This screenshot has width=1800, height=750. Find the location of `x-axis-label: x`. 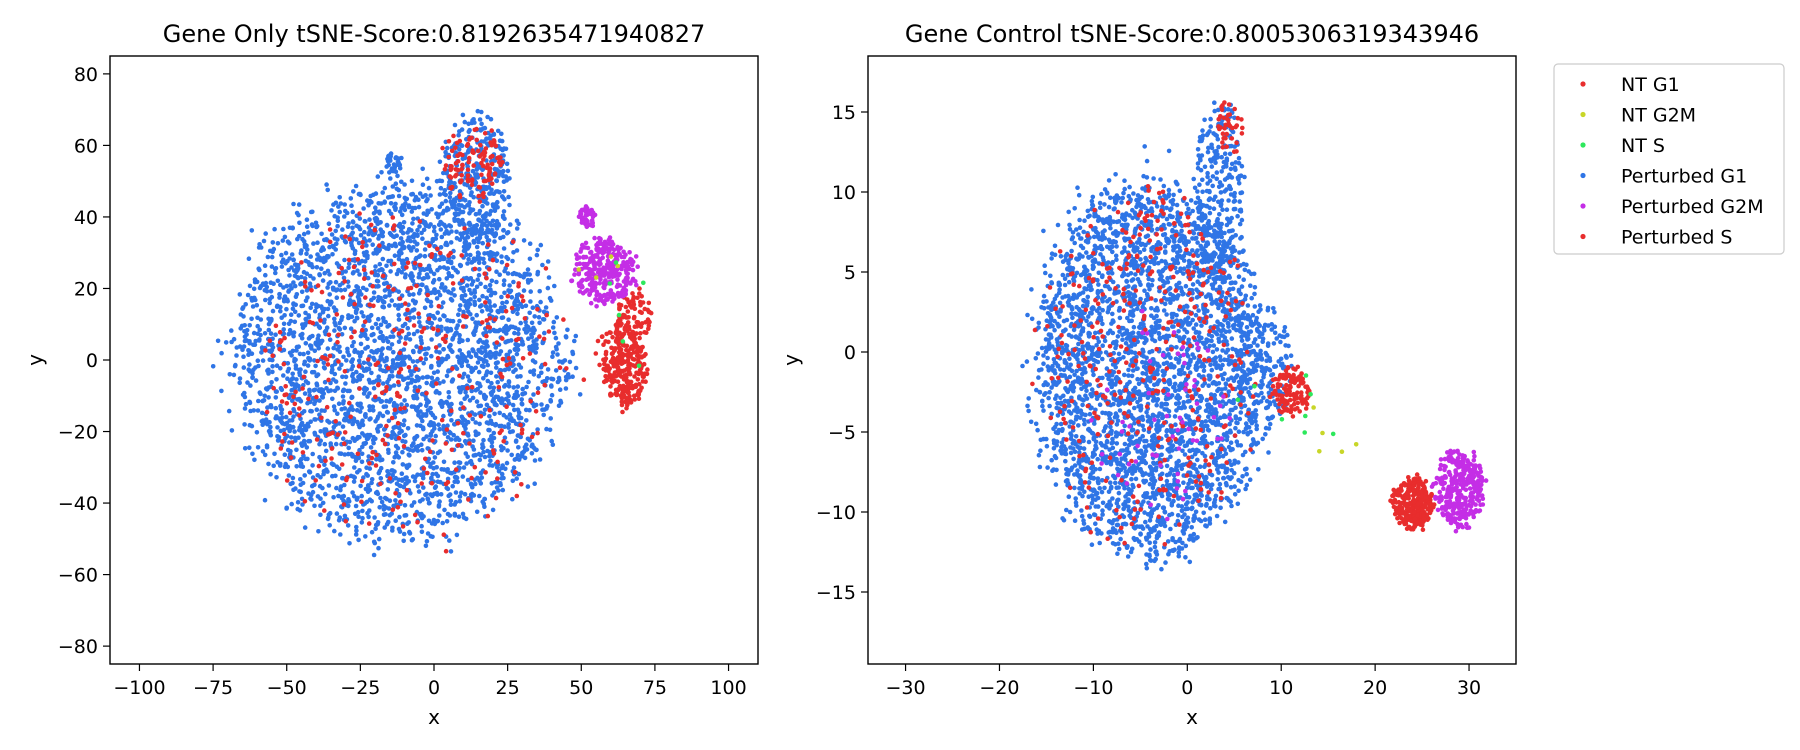

x-axis-label: x is located at coordinates (434, 717).